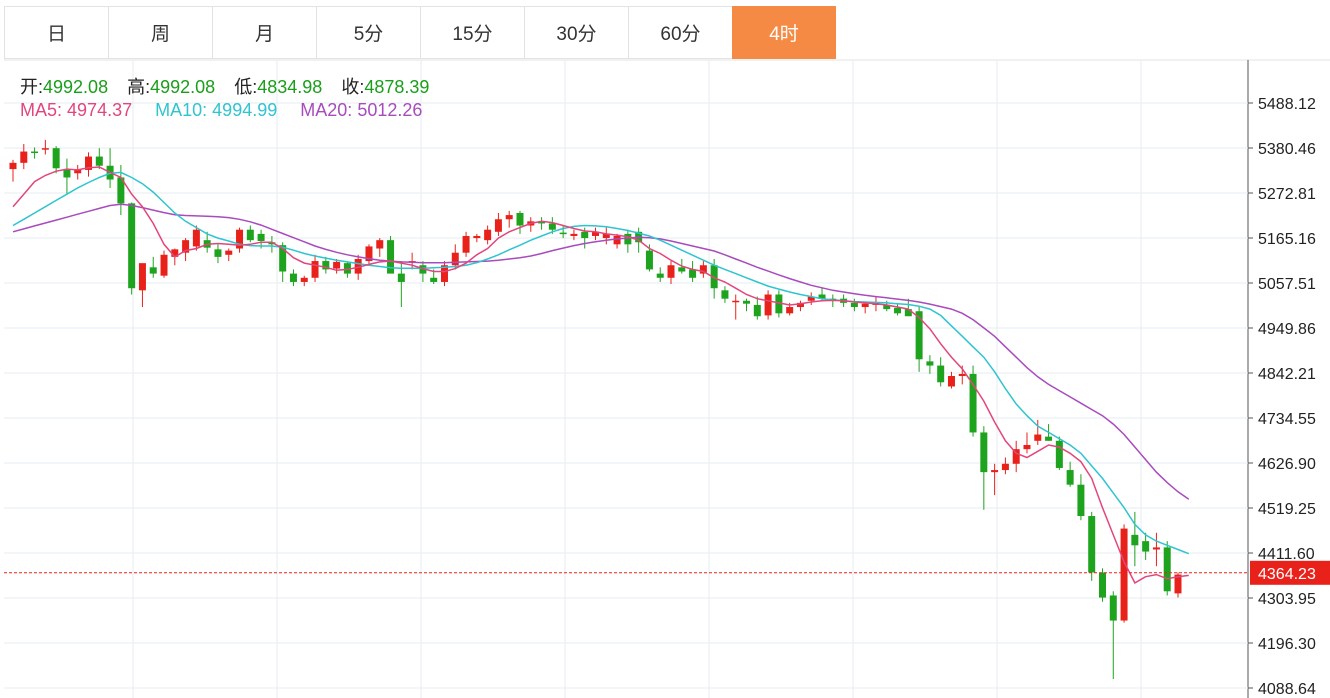  I want to click on tab-week: 周, so click(160, 32).